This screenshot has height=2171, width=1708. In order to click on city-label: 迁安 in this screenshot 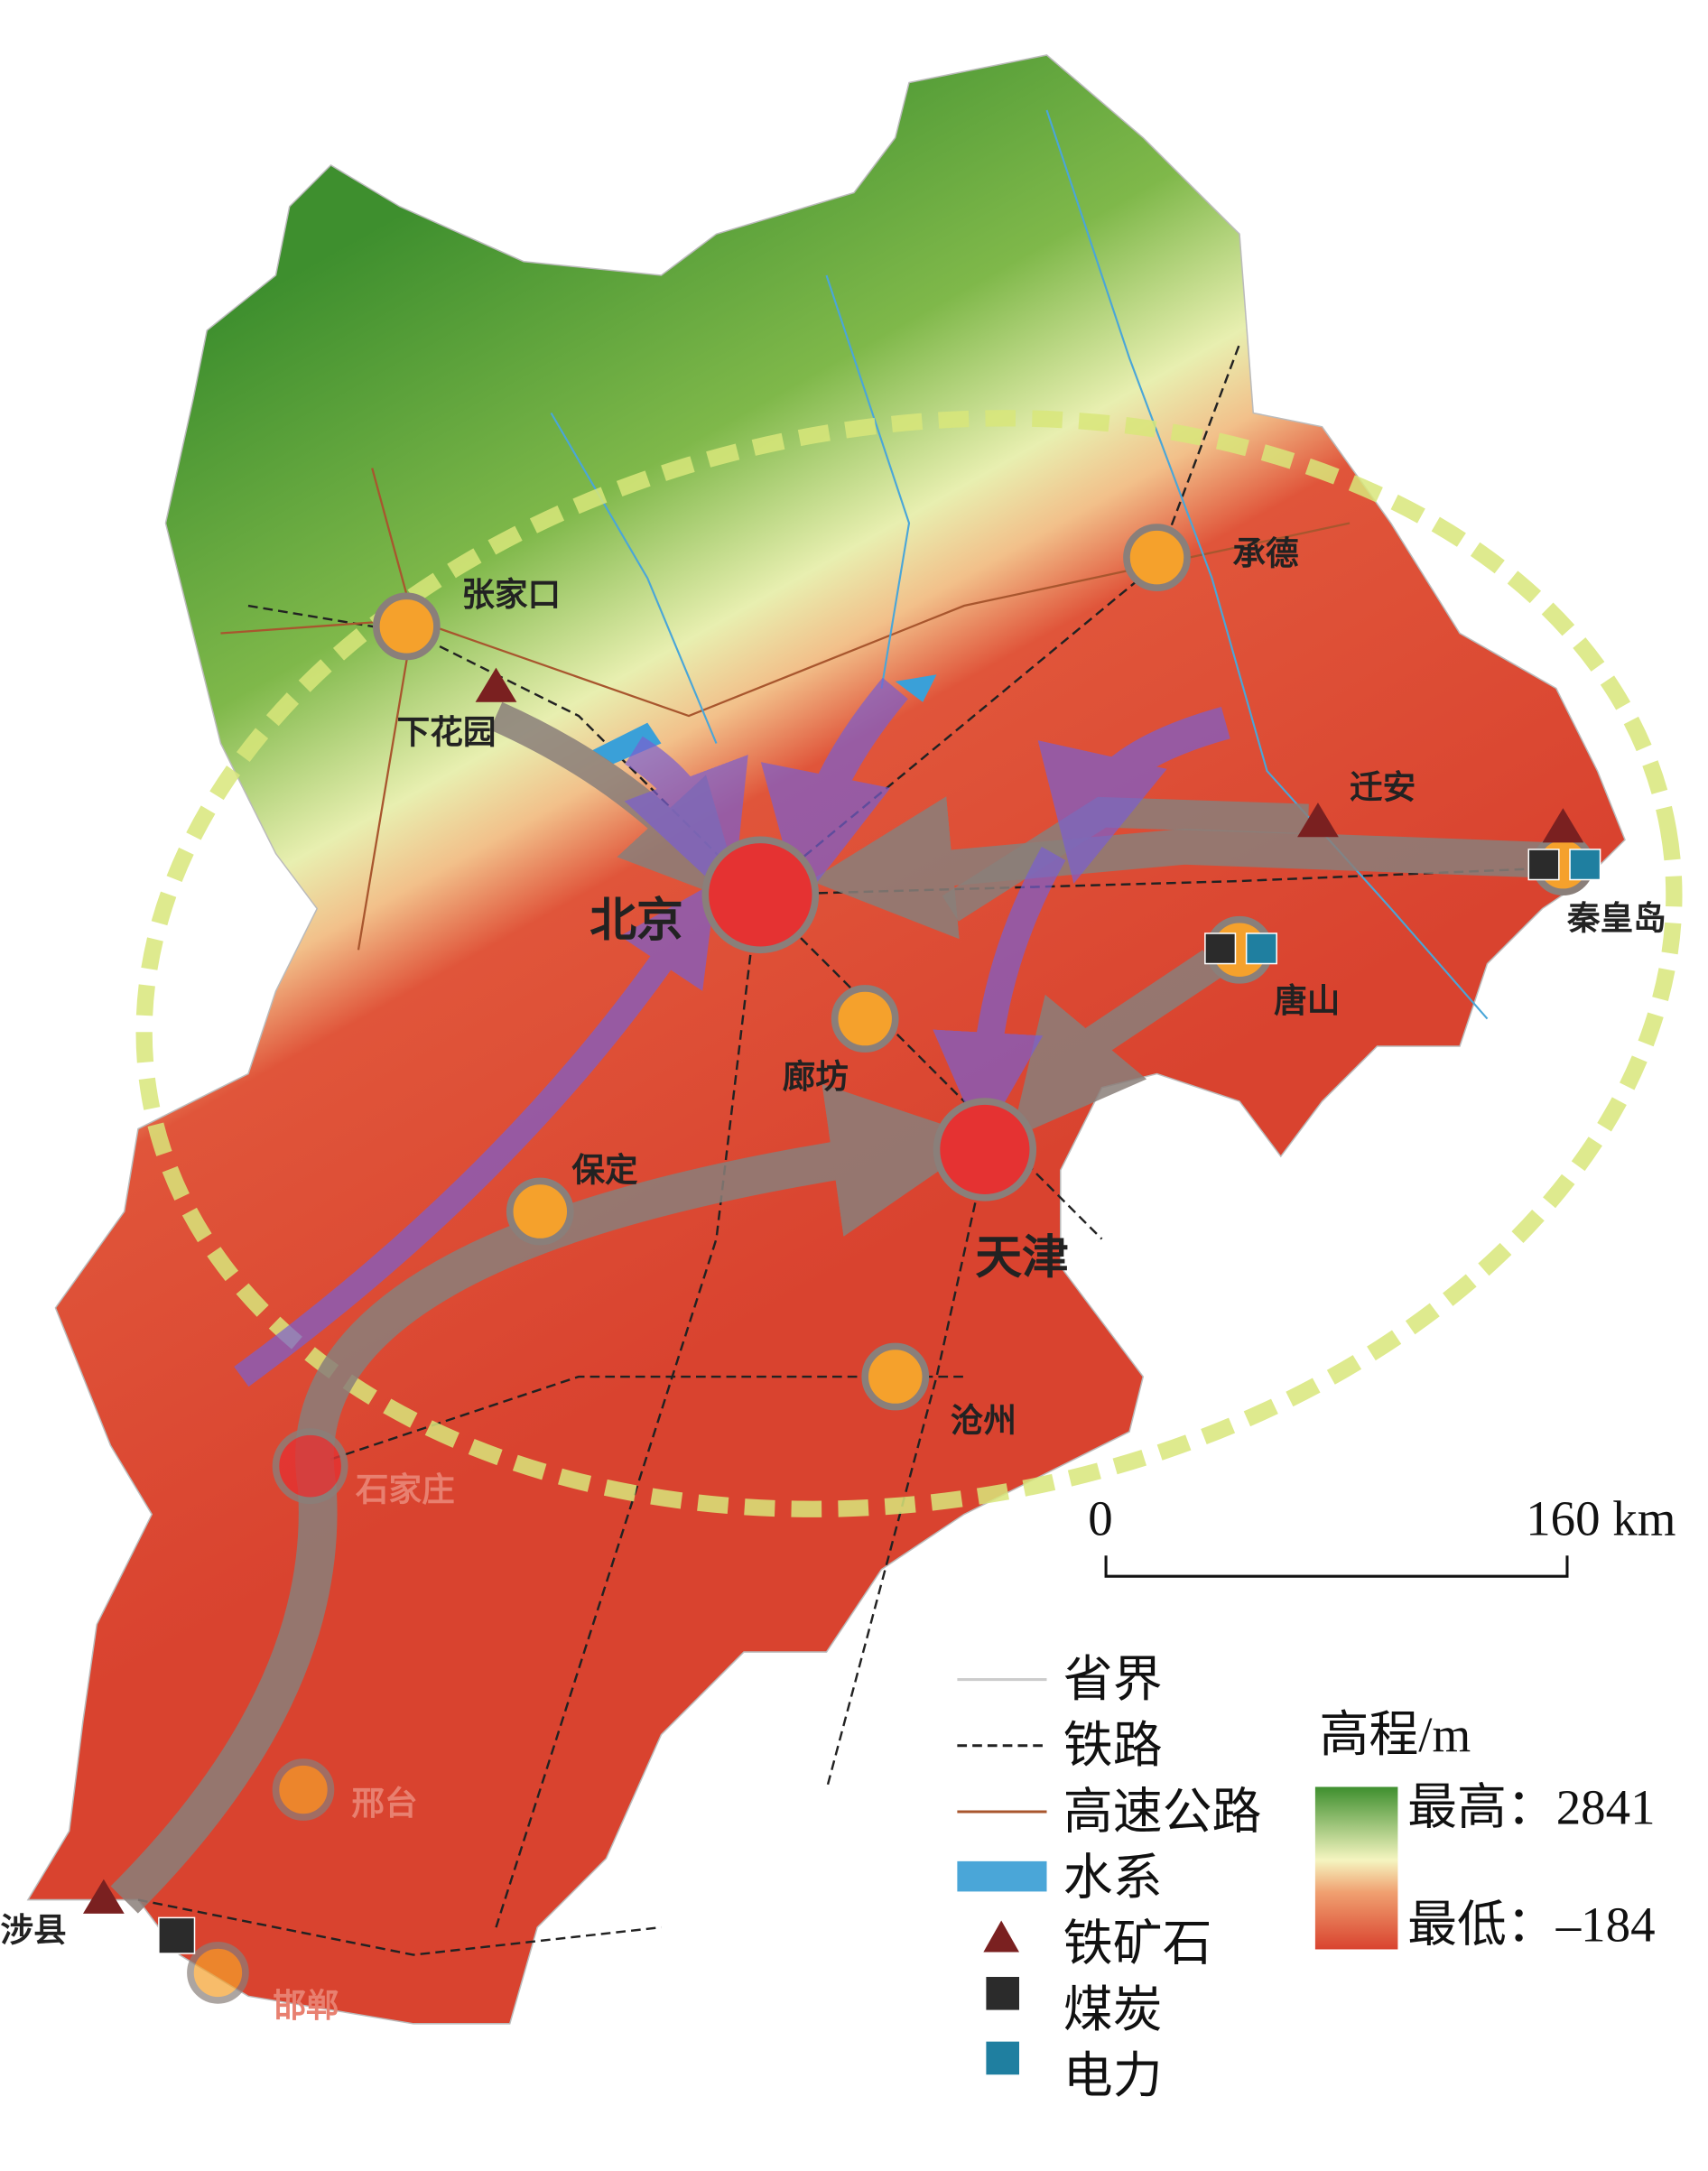, I will do `click(1383, 787)`.